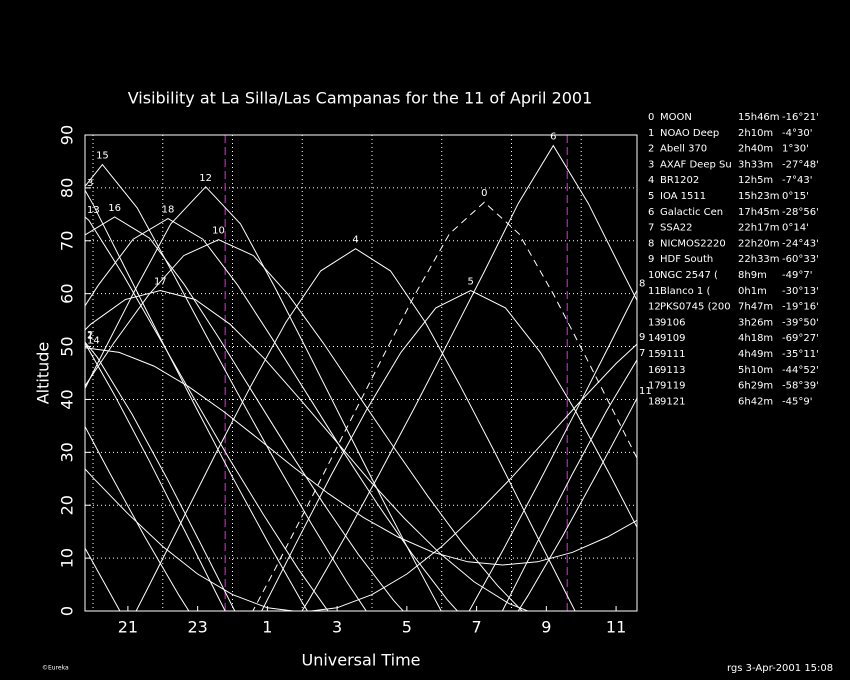 This screenshot has height=680, width=850. What do you see at coordinates (693, 243) in the screenshot?
I see `legend-name: NICMOS2220` at bounding box center [693, 243].